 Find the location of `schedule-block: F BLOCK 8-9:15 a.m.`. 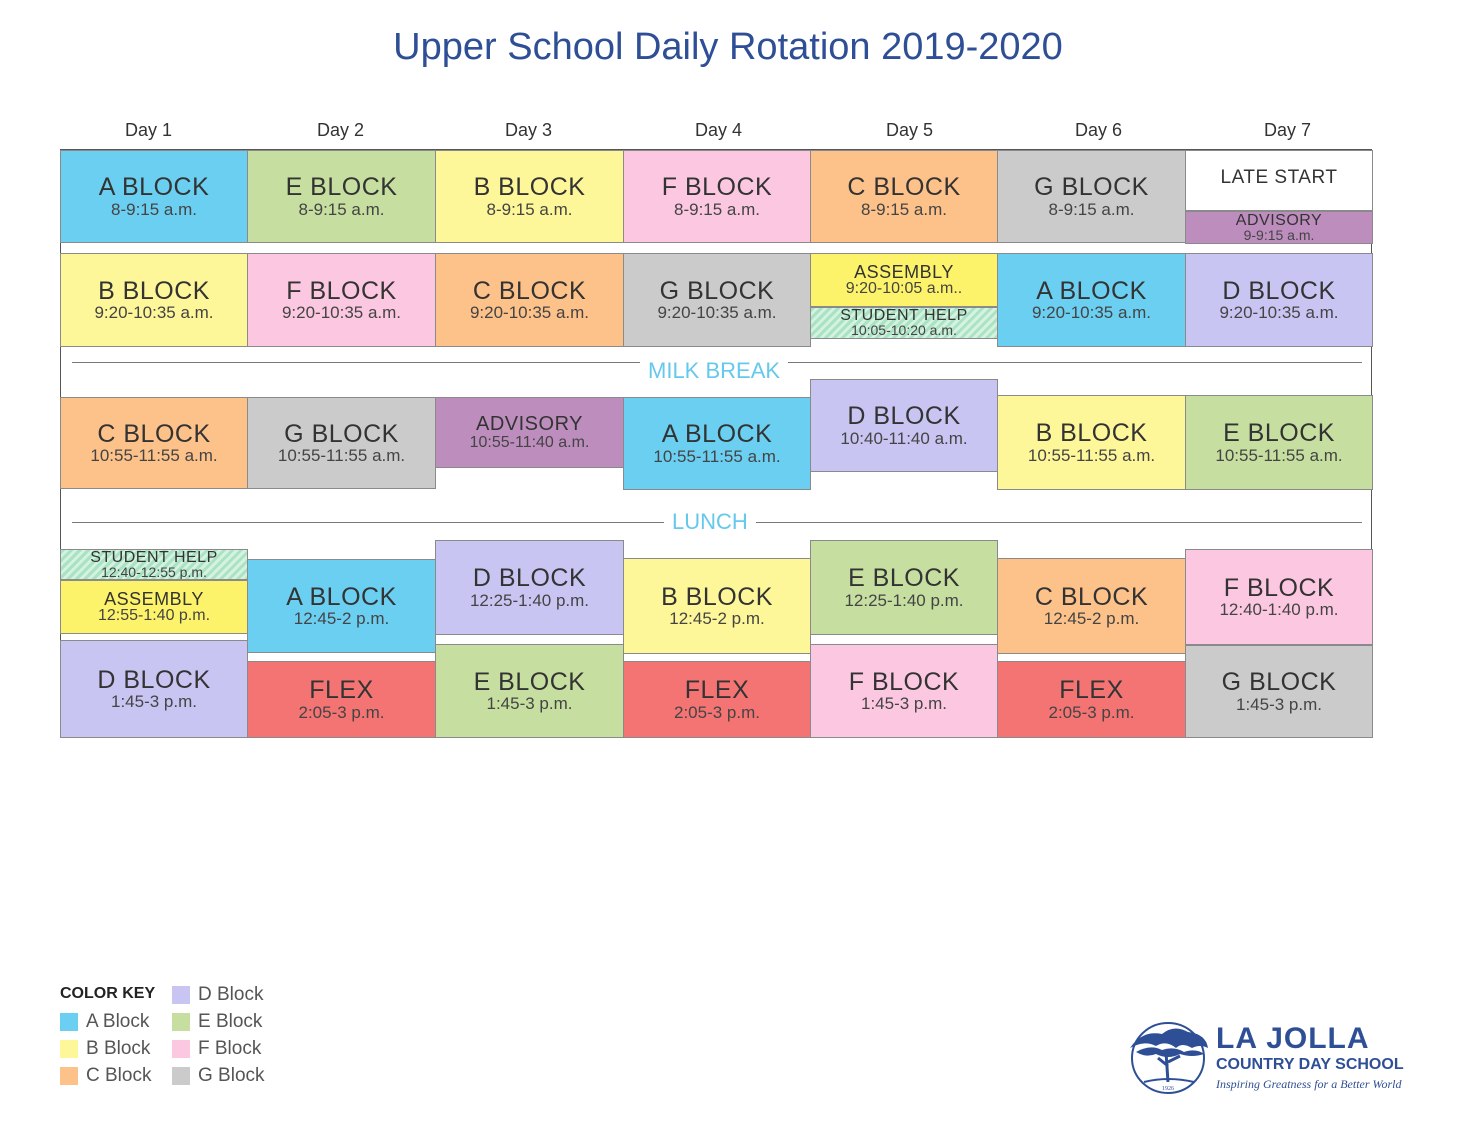

schedule-block: F BLOCK 8-9:15 a.m. is located at coordinates (717, 196).